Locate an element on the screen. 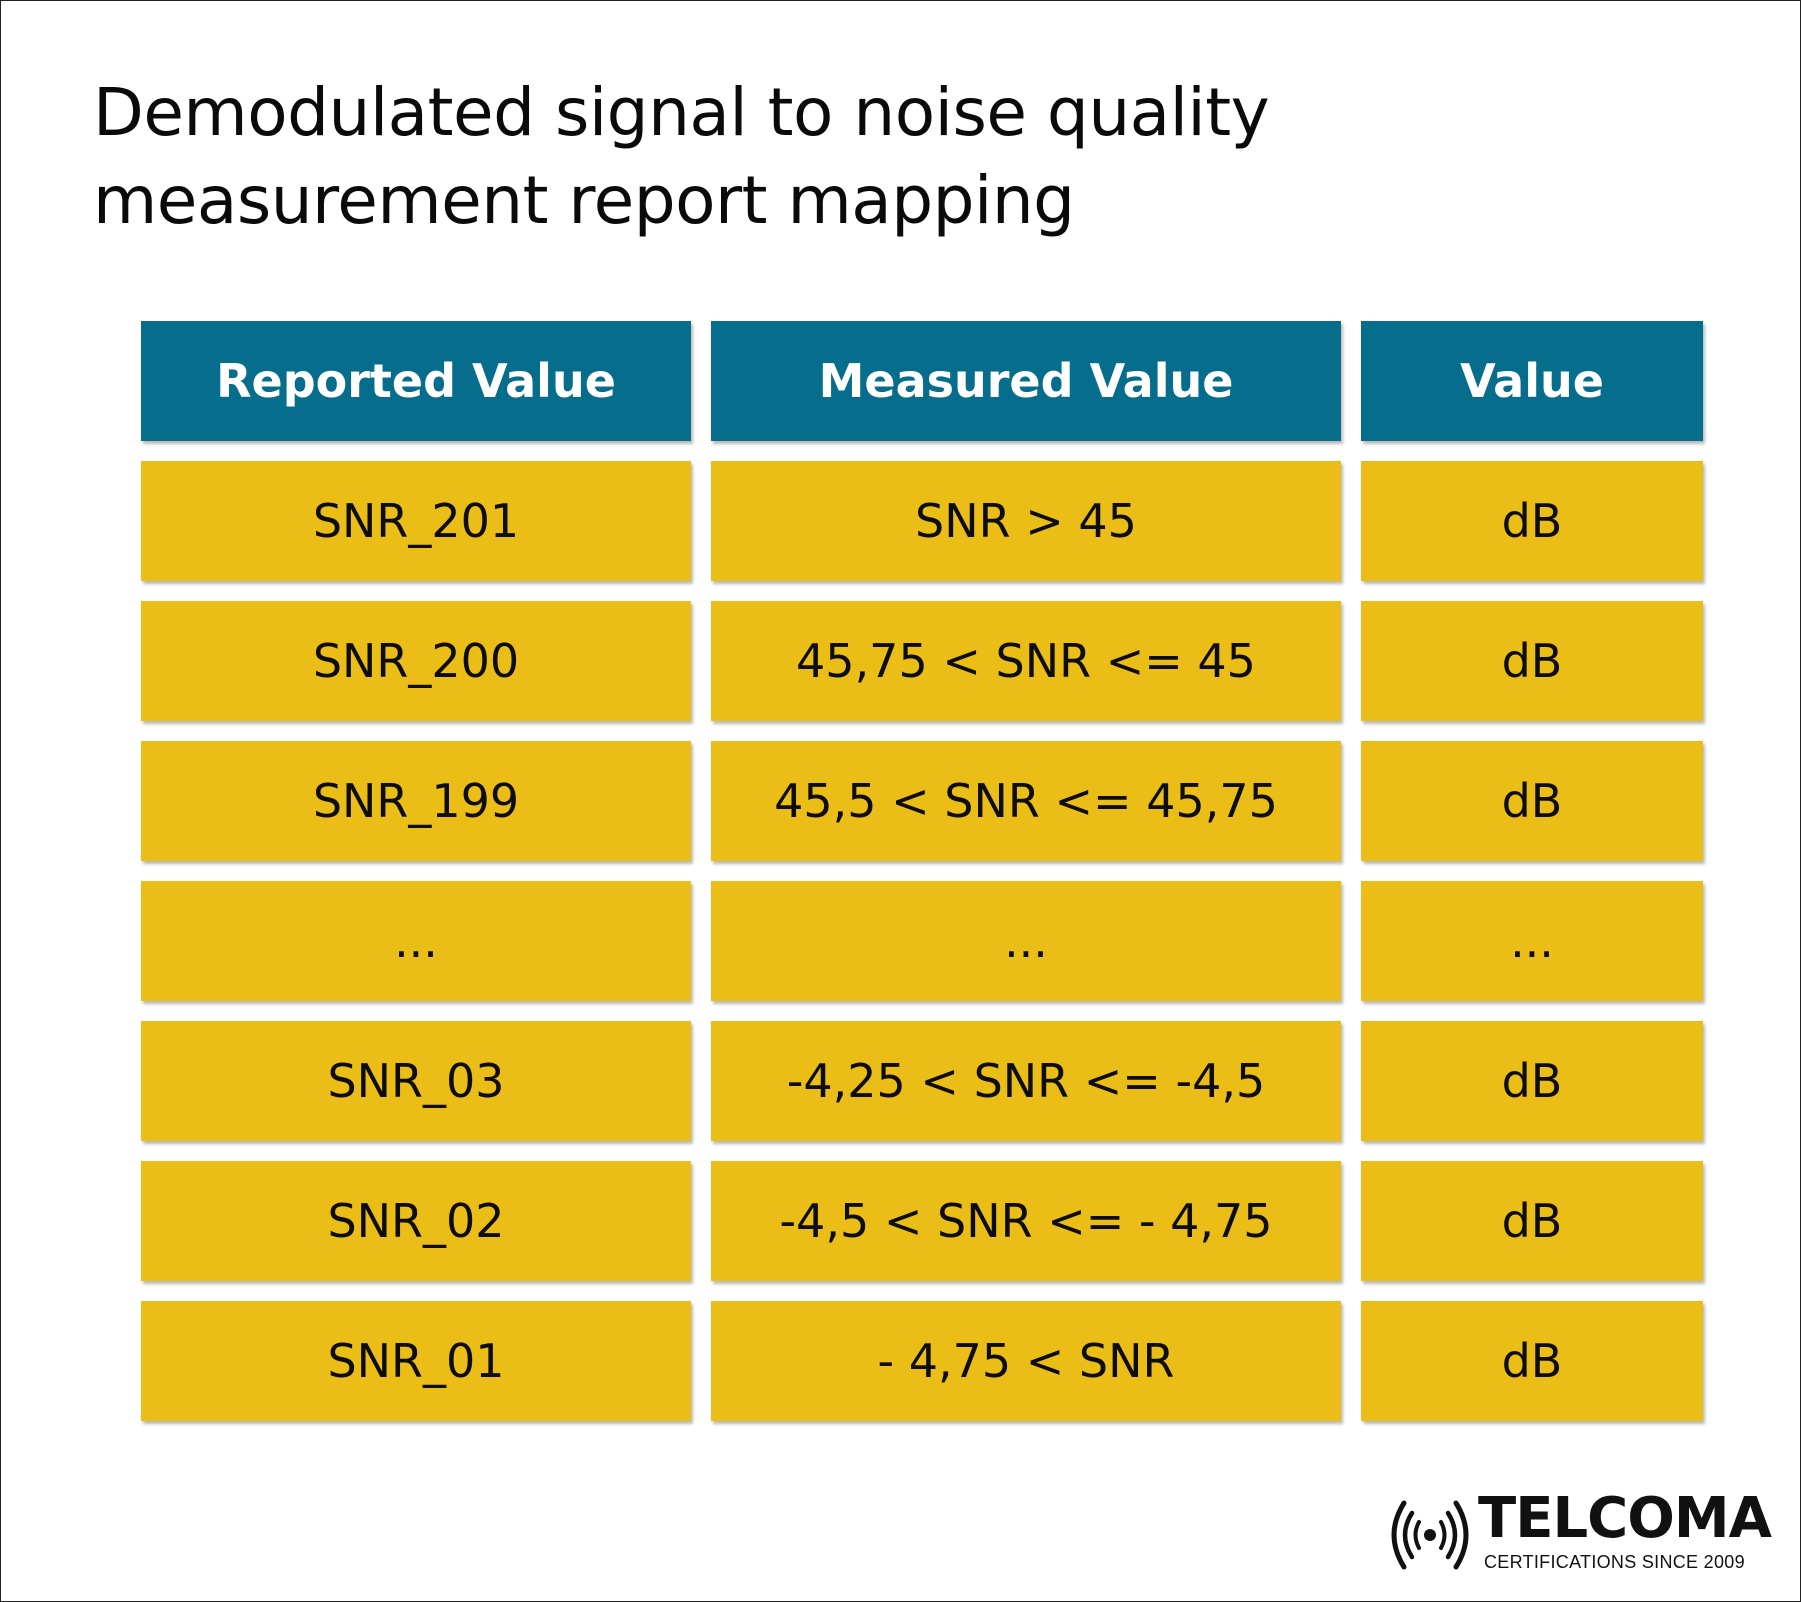 This screenshot has height=1602, width=1801. title-line-1: Demodulated signal to noise quality is located at coordinates (681, 112).